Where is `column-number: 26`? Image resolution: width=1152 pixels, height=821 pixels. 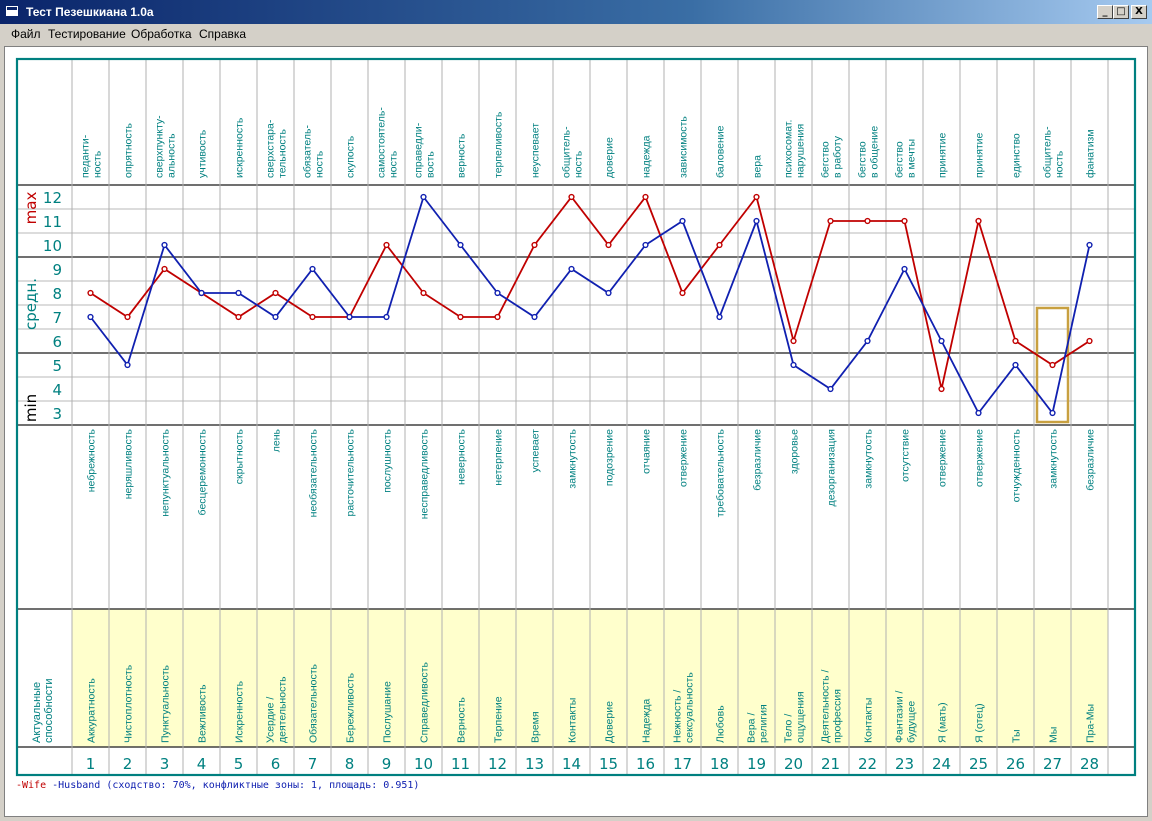
column-number: 26 is located at coordinates (1015, 764).